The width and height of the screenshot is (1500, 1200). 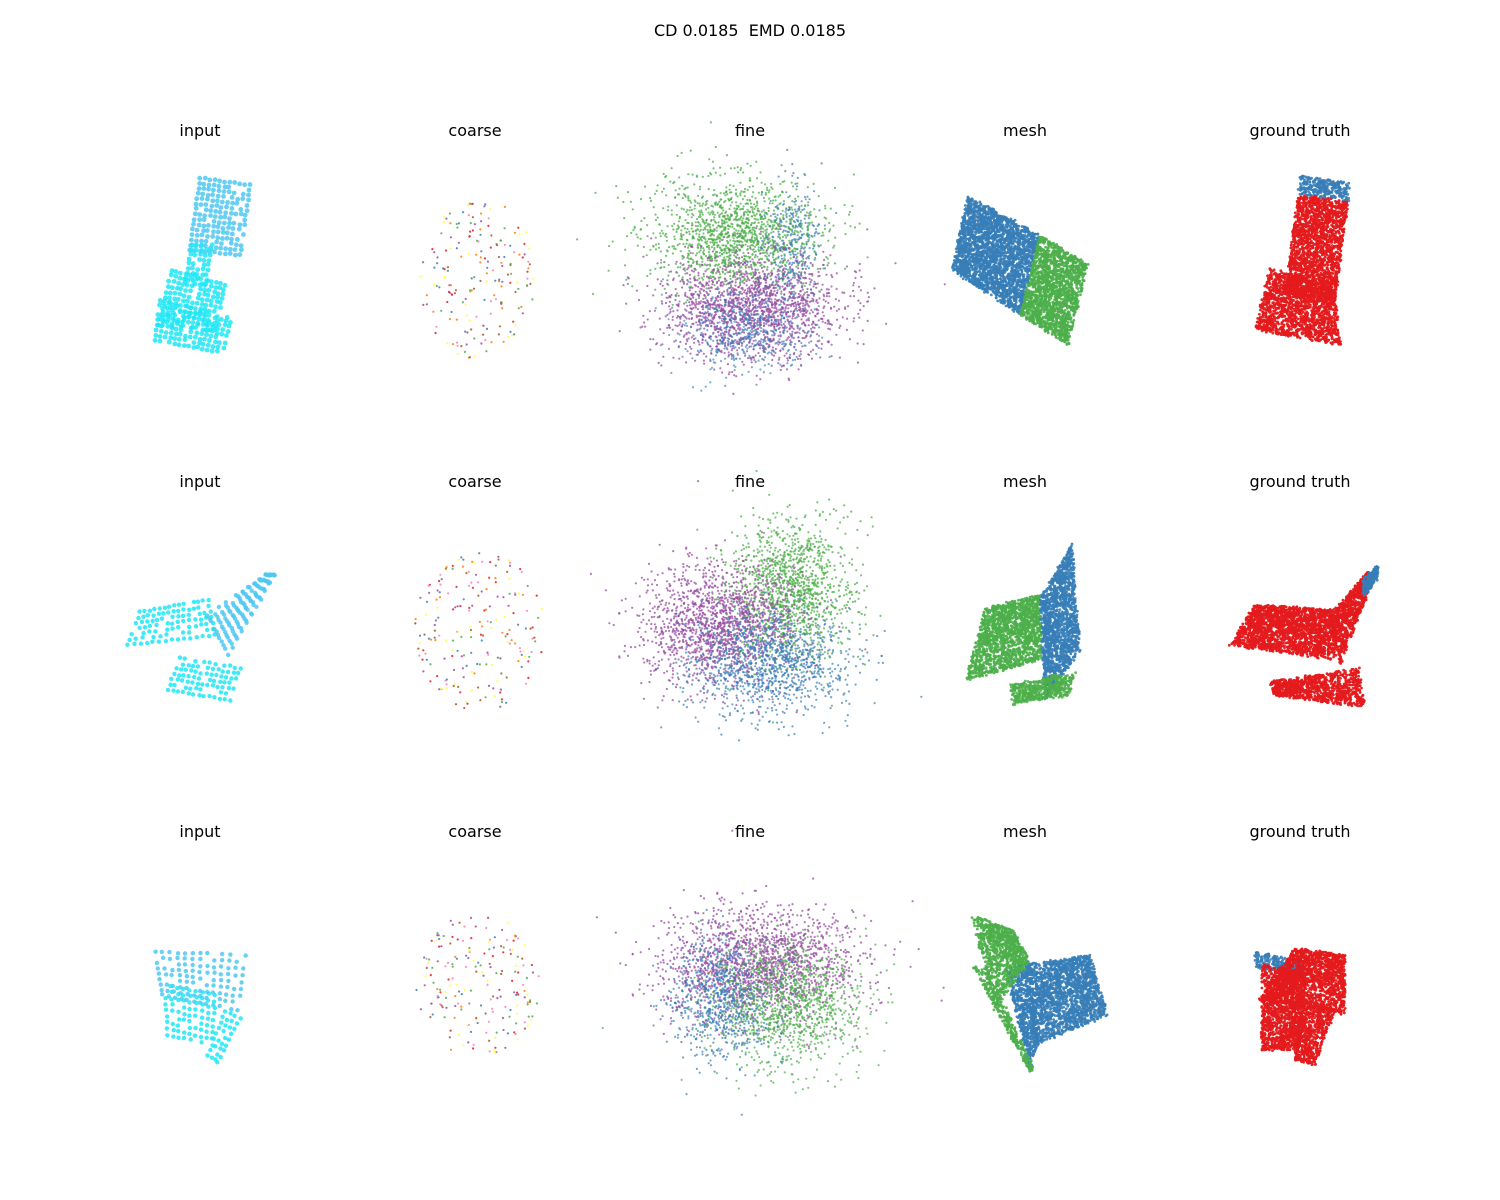 I want to click on panel-r1-mesh, so click(x=1020, y=271).